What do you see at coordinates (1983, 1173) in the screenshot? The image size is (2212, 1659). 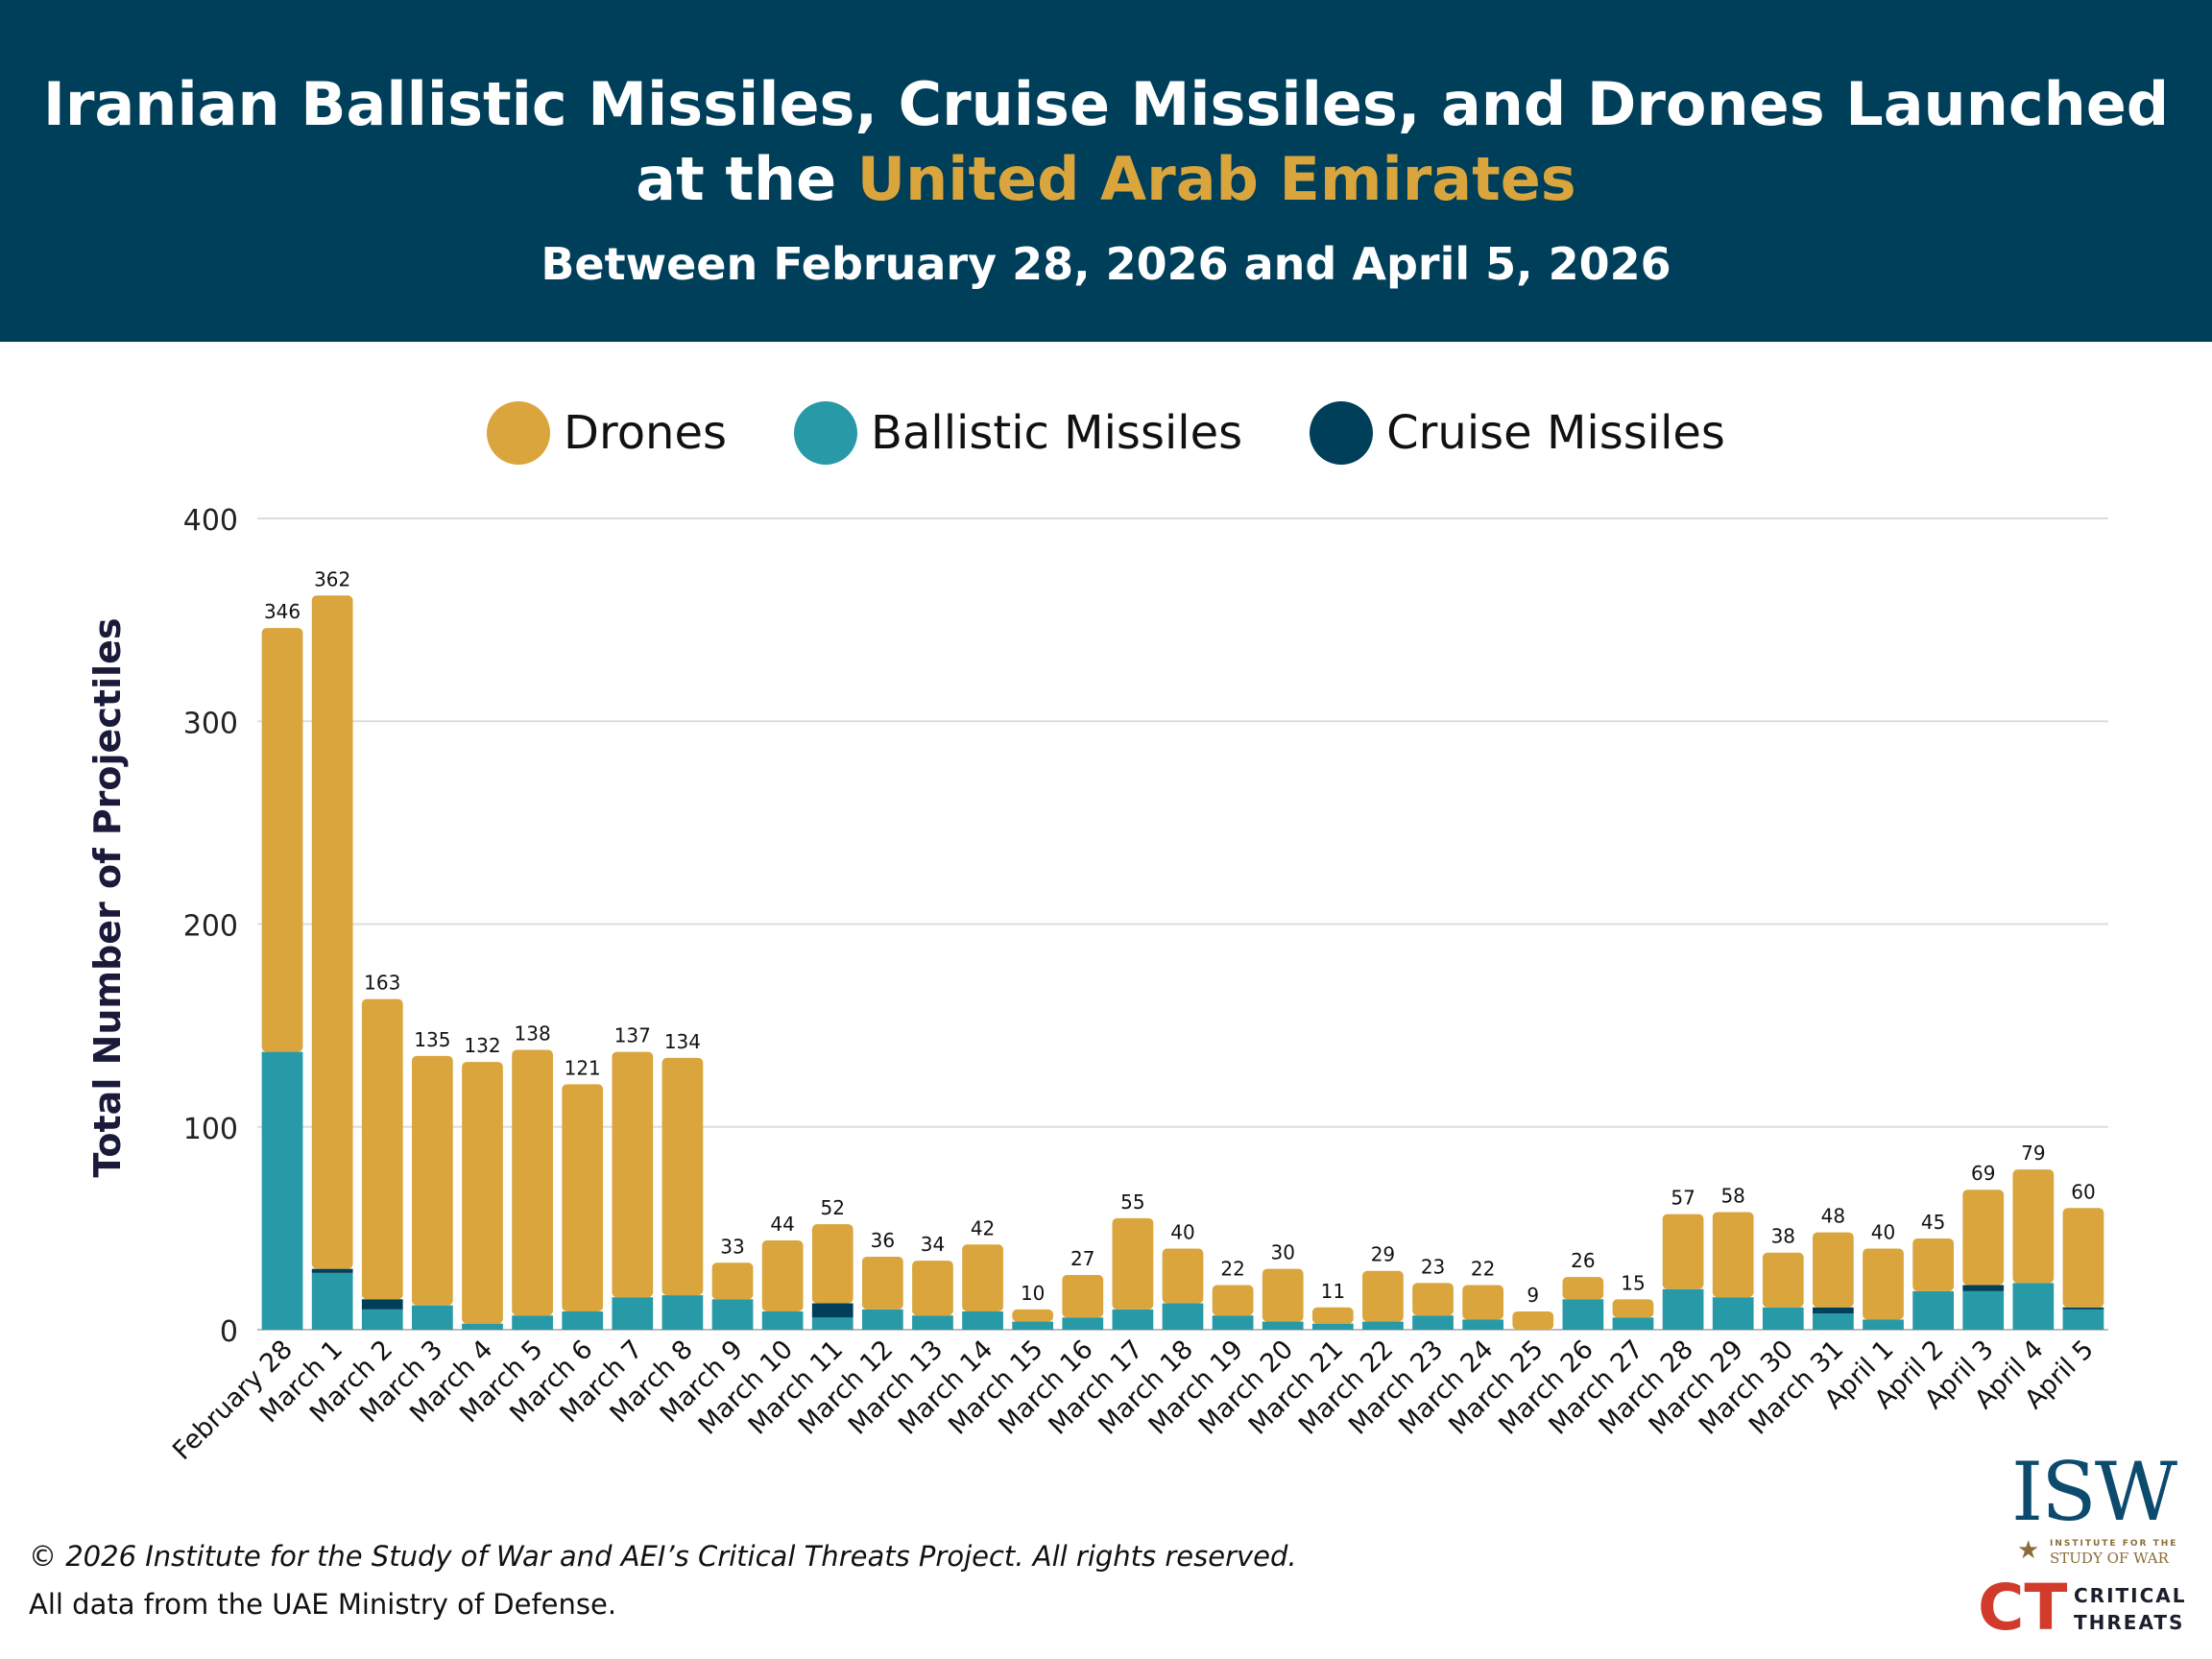 I see `data-label-total: 69` at bounding box center [1983, 1173].